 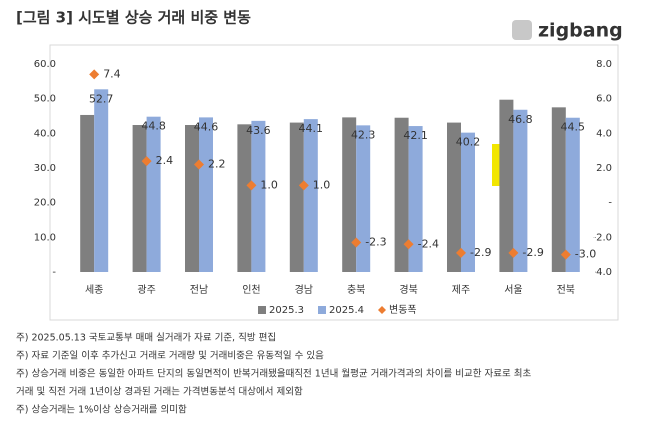 What do you see at coordinates (206, 126) in the screenshot?
I see `data-label: 44.6` at bounding box center [206, 126].